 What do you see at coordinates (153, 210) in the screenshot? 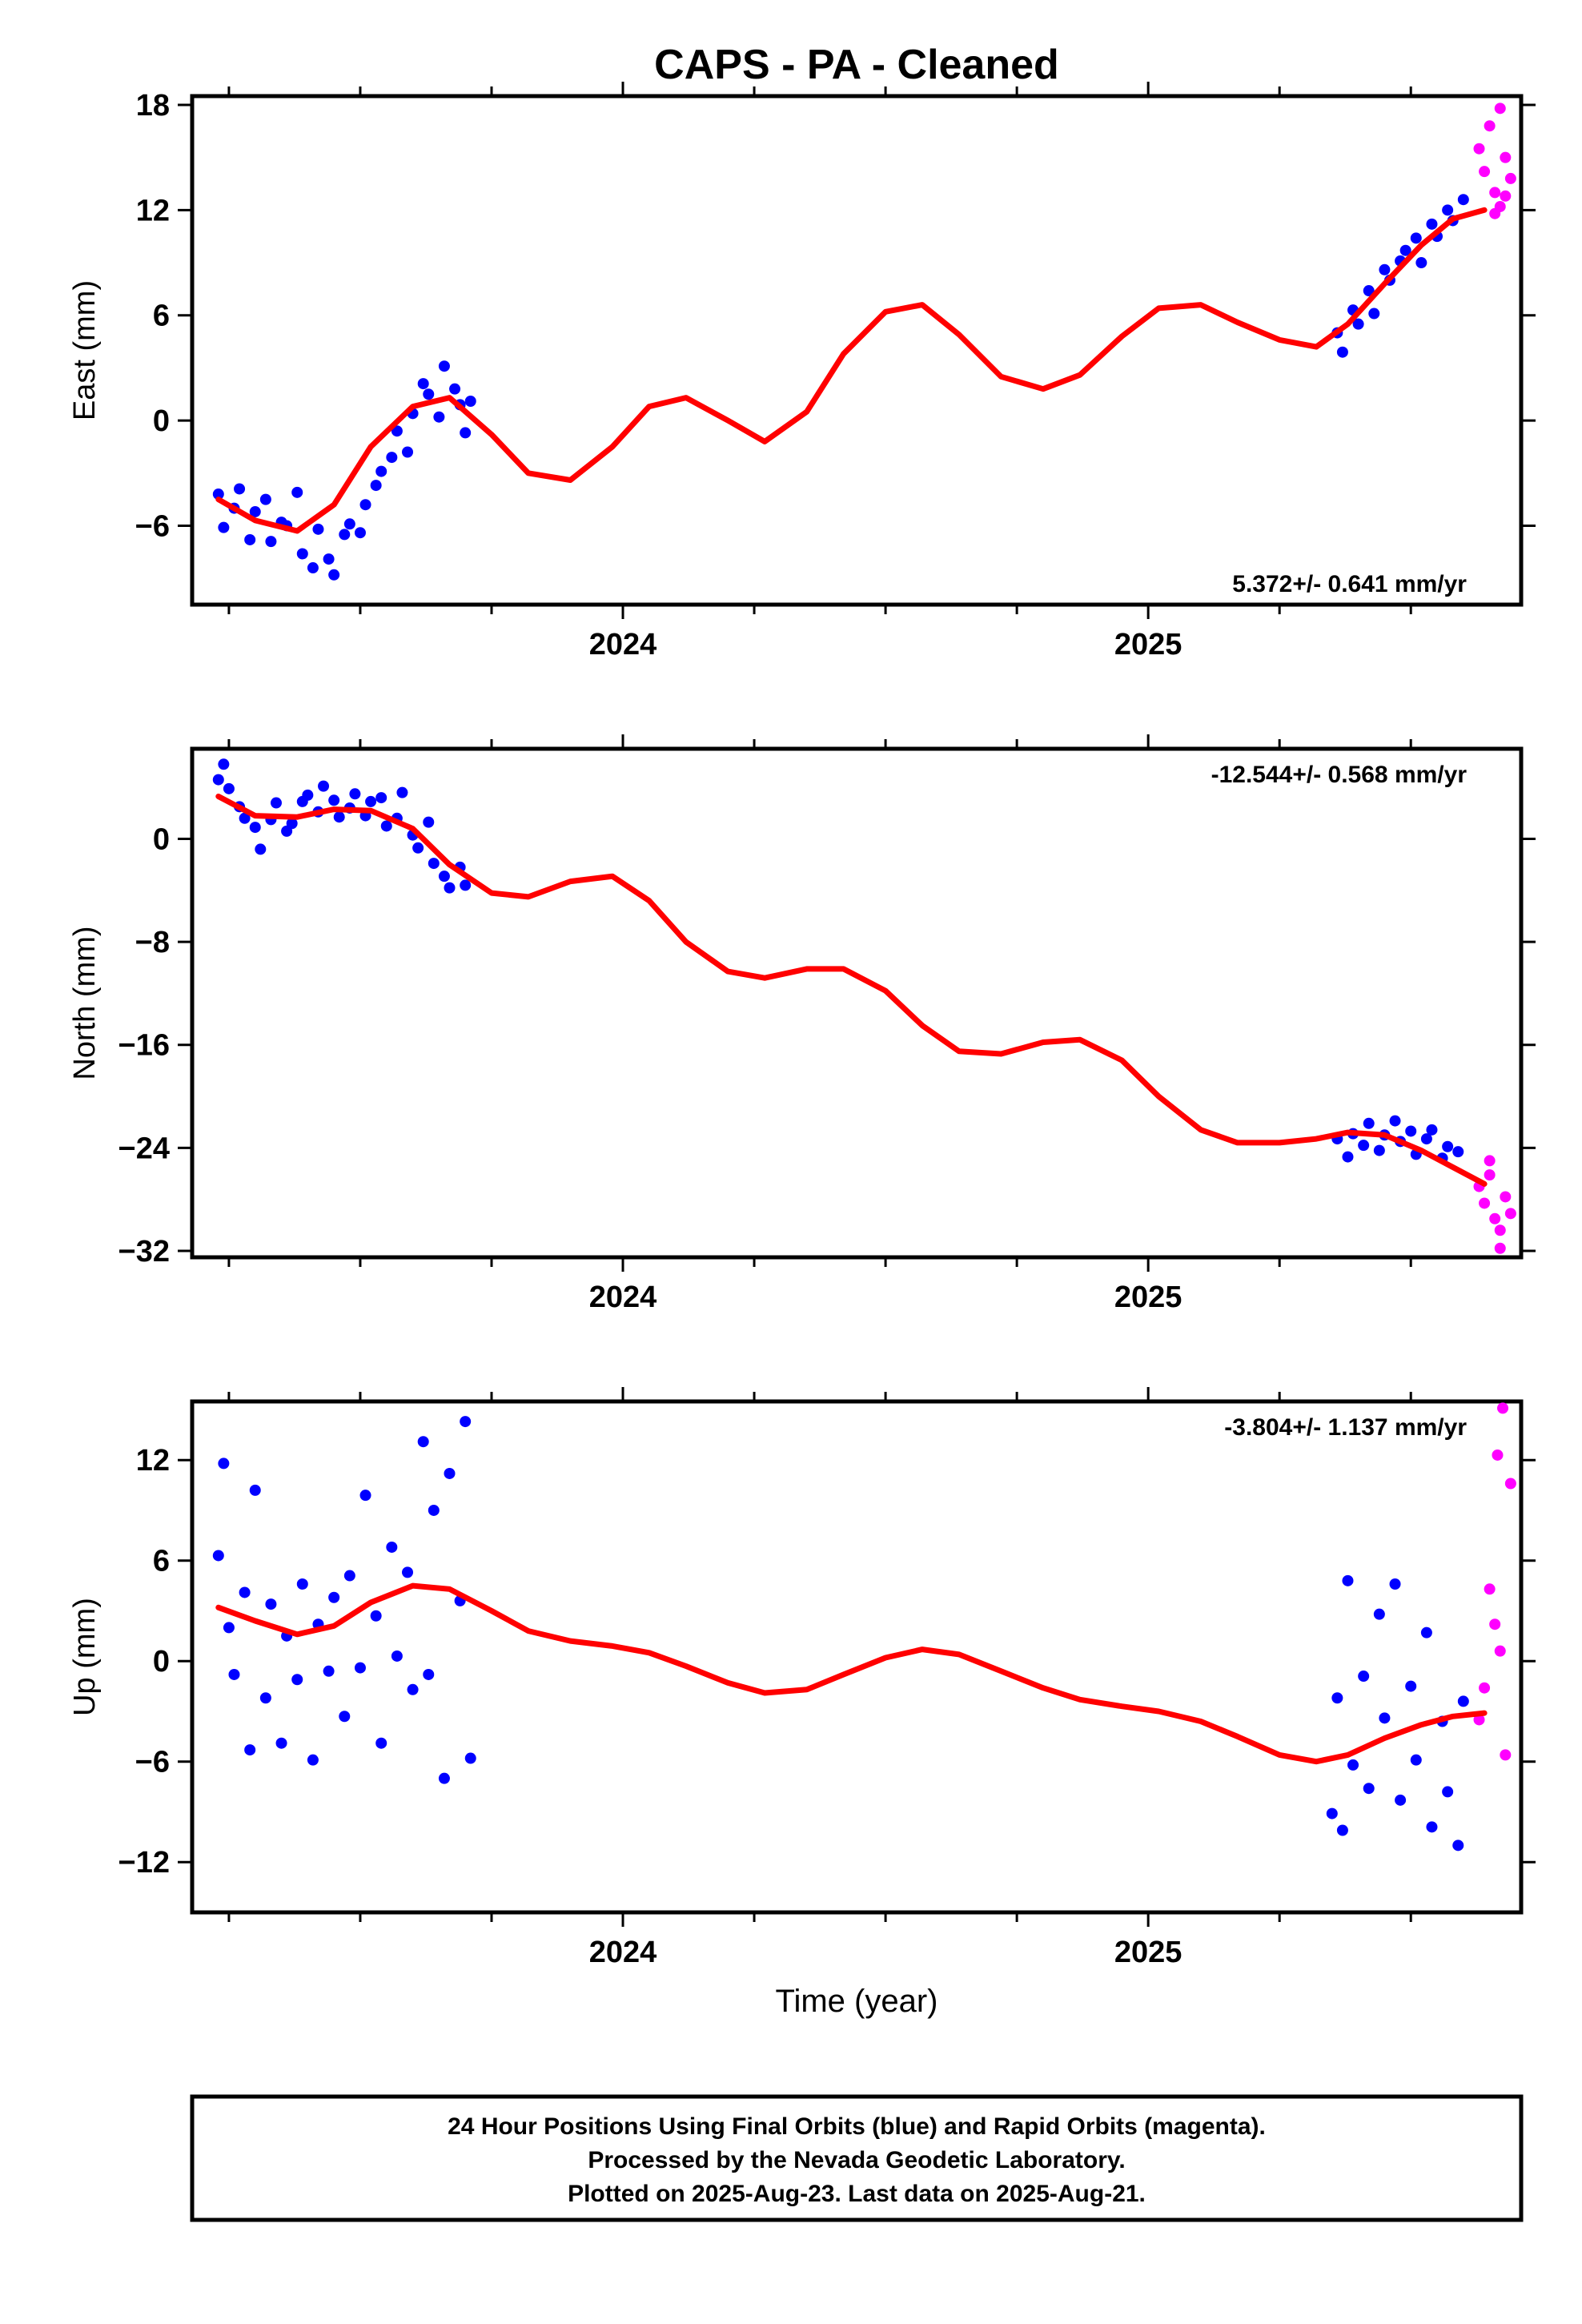
I see `east-y-tick-label: 12` at bounding box center [153, 210].